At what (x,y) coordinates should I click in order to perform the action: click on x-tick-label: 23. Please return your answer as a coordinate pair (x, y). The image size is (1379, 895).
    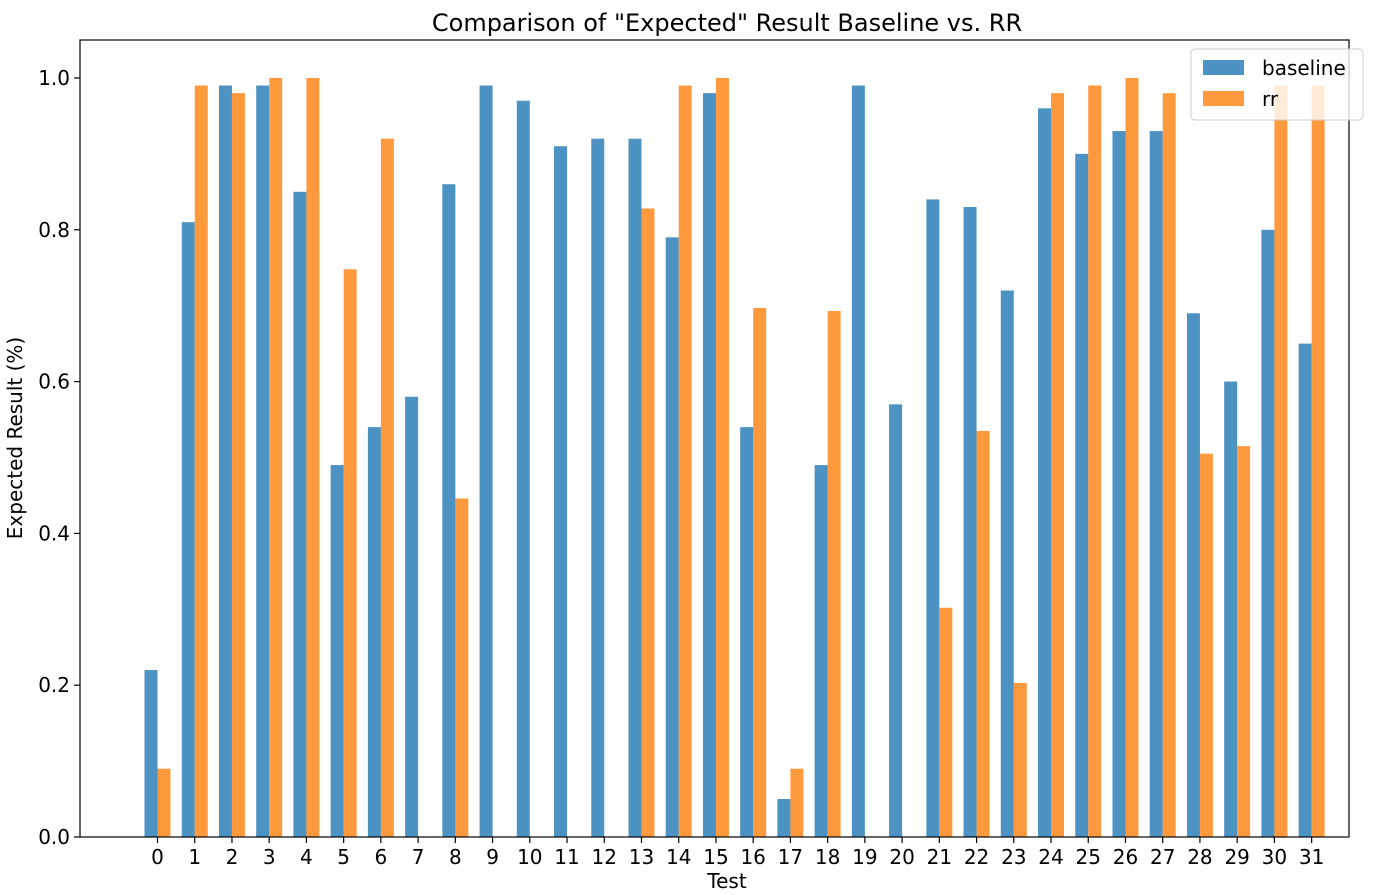
    Looking at the image, I should click on (1013, 857).